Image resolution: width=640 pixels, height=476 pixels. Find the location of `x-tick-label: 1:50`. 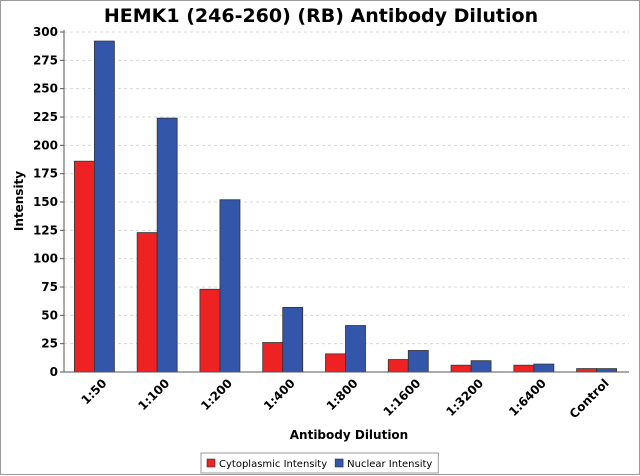

x-tick-label: 1:50 is located at coordinates (93, 391).